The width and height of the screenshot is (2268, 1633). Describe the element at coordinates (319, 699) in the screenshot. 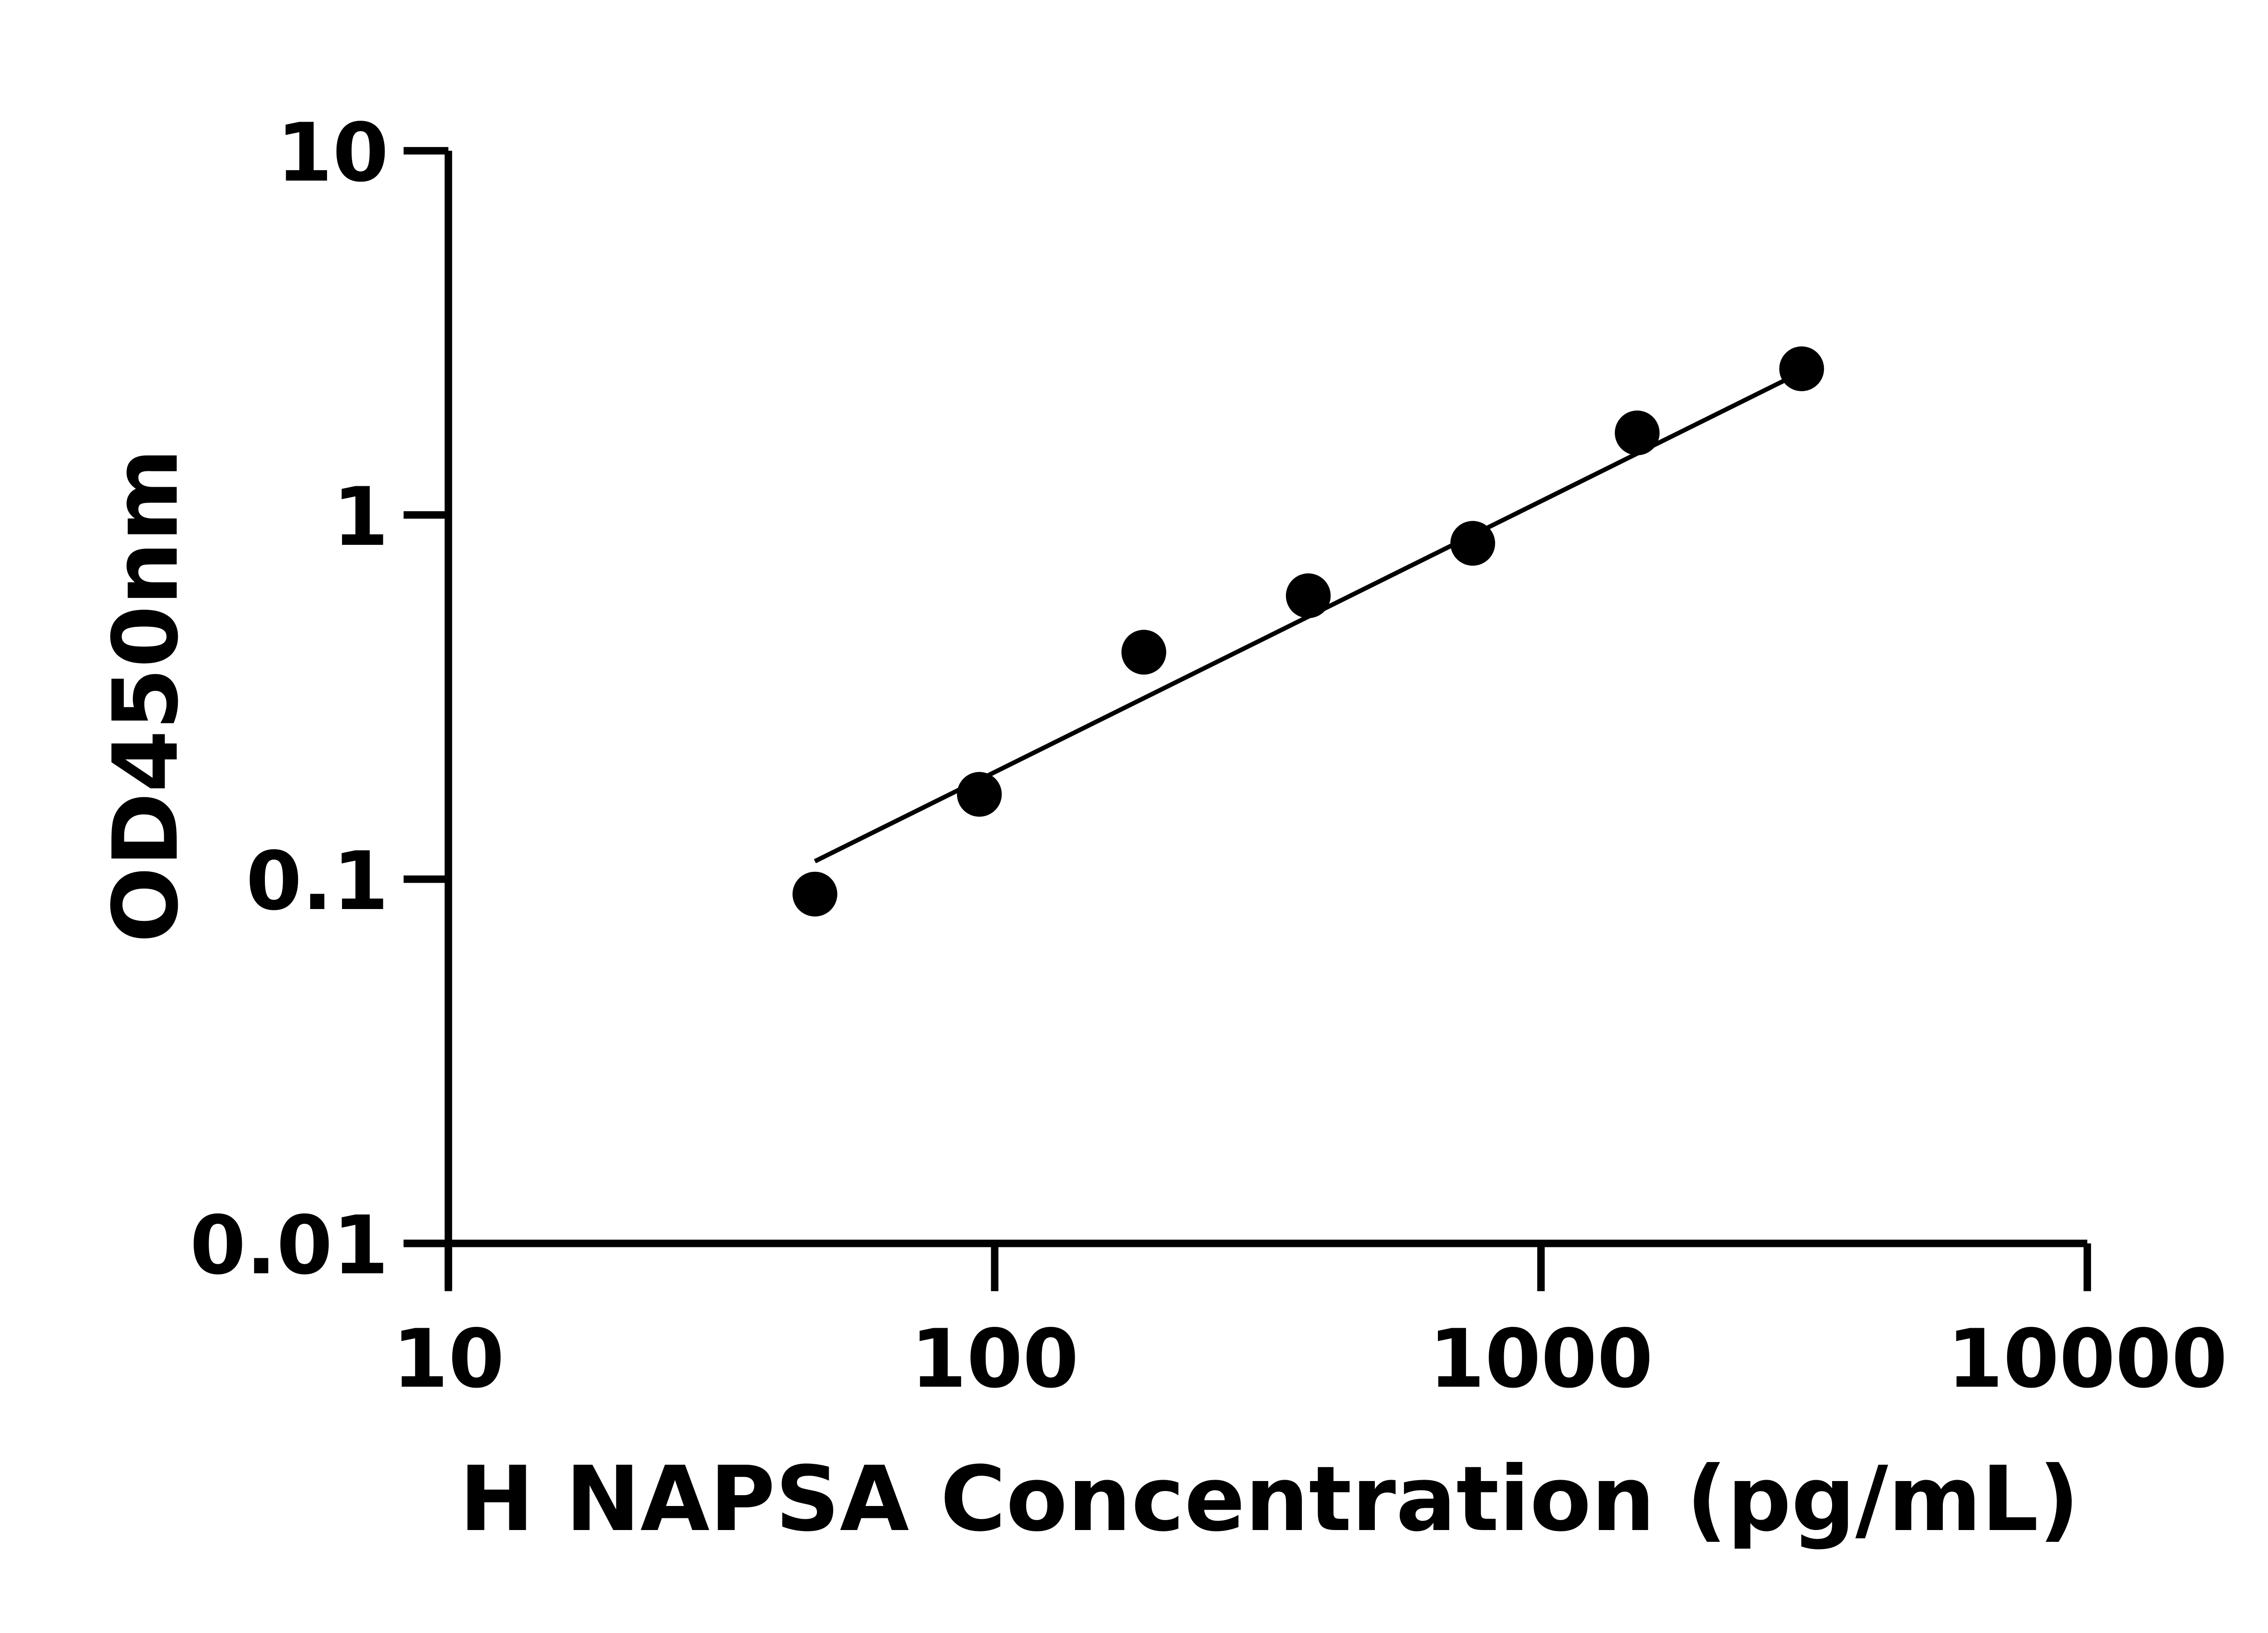

I see `y-ticks: 0.01 0.1 1 10` at that location.